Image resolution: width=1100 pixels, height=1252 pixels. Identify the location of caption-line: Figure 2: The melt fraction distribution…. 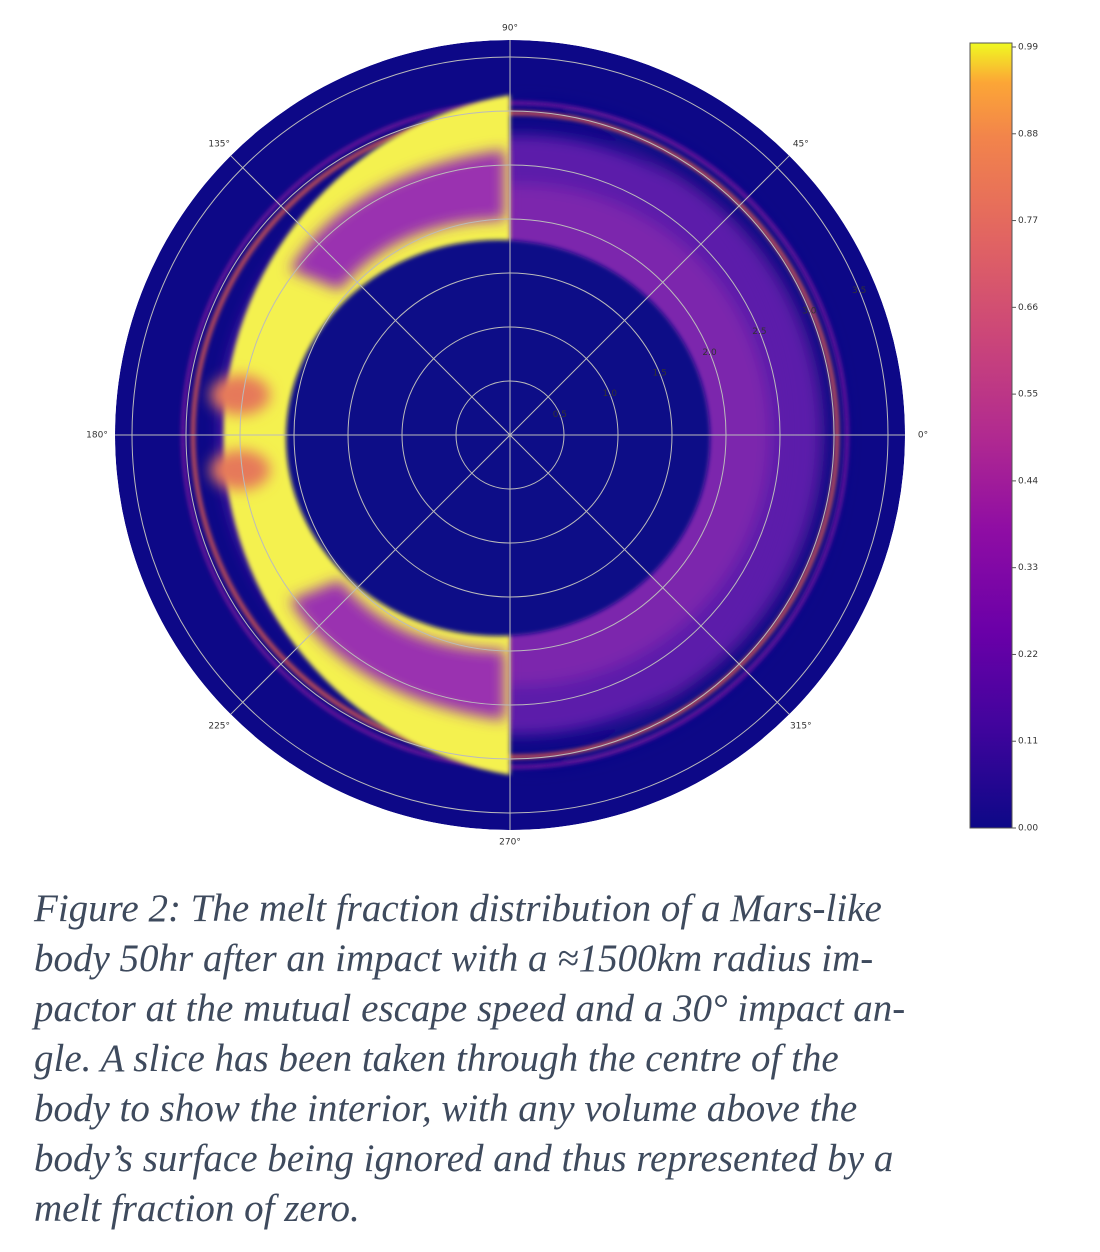
(458, 908).